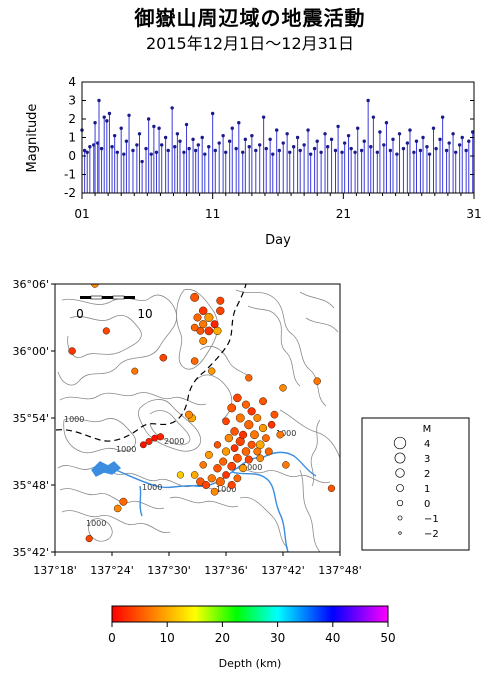 Image resolution: width=500 pixels, height=678 pixels. What do you see at coordinates (32, 138) in the screenshot?
I see `y-axis-label: Magnitude` at bounding box center [32, 138].